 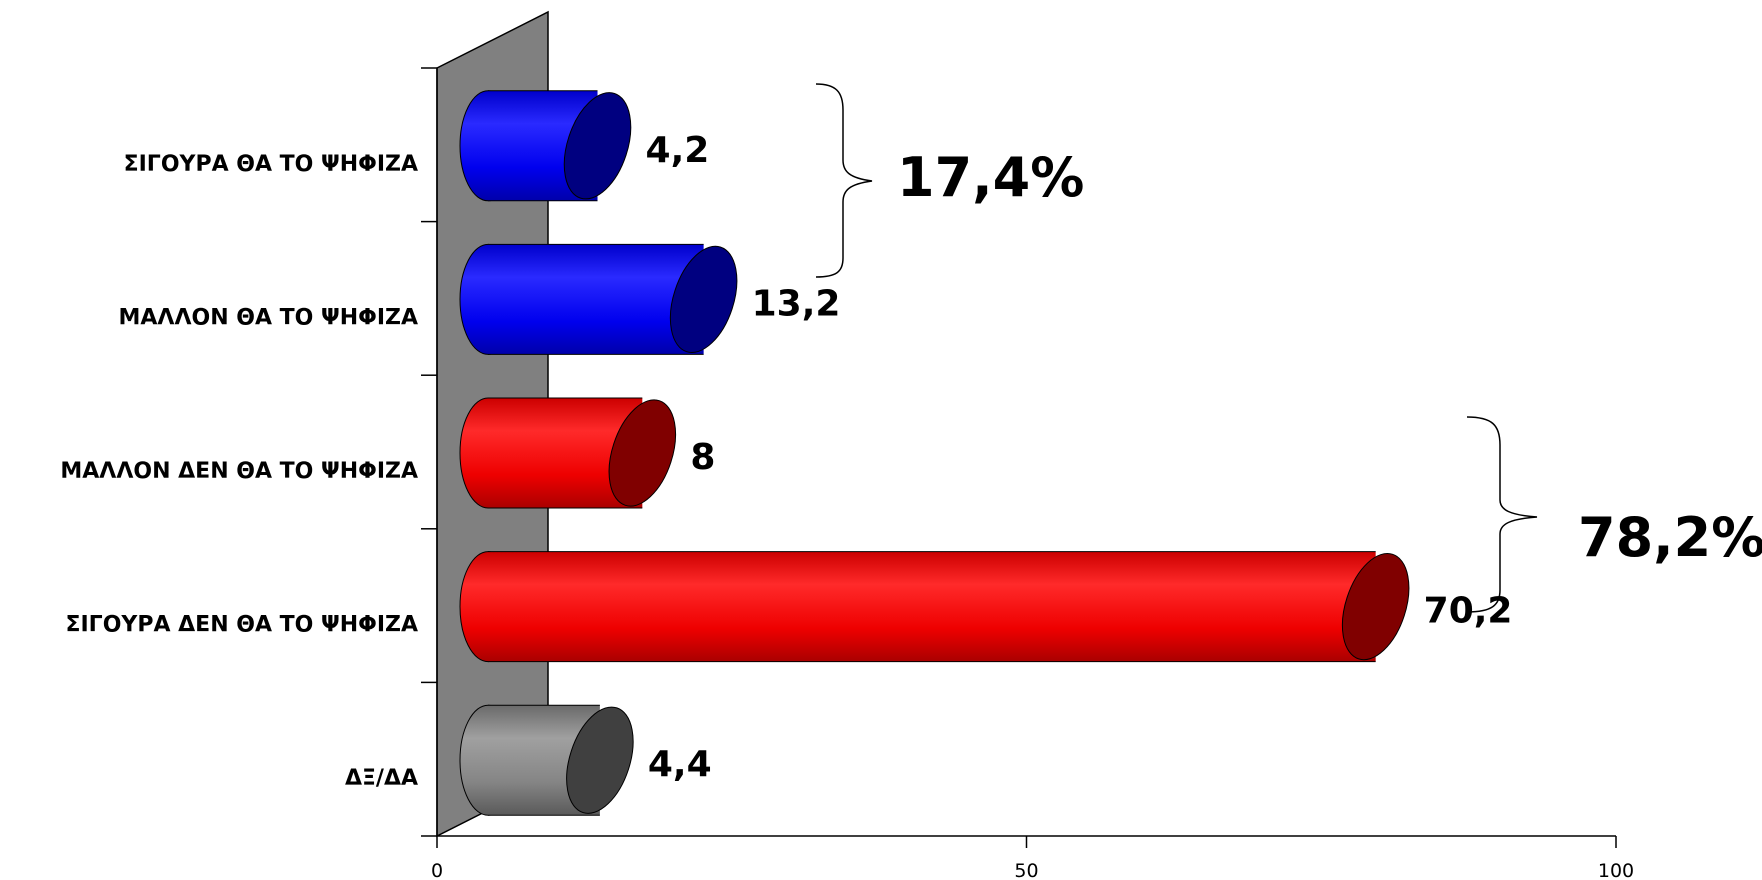 What do you see at coordinates (437, 870) in the screenshot?
I see `x-tick-label: 0` at bounding box center [437, 870].